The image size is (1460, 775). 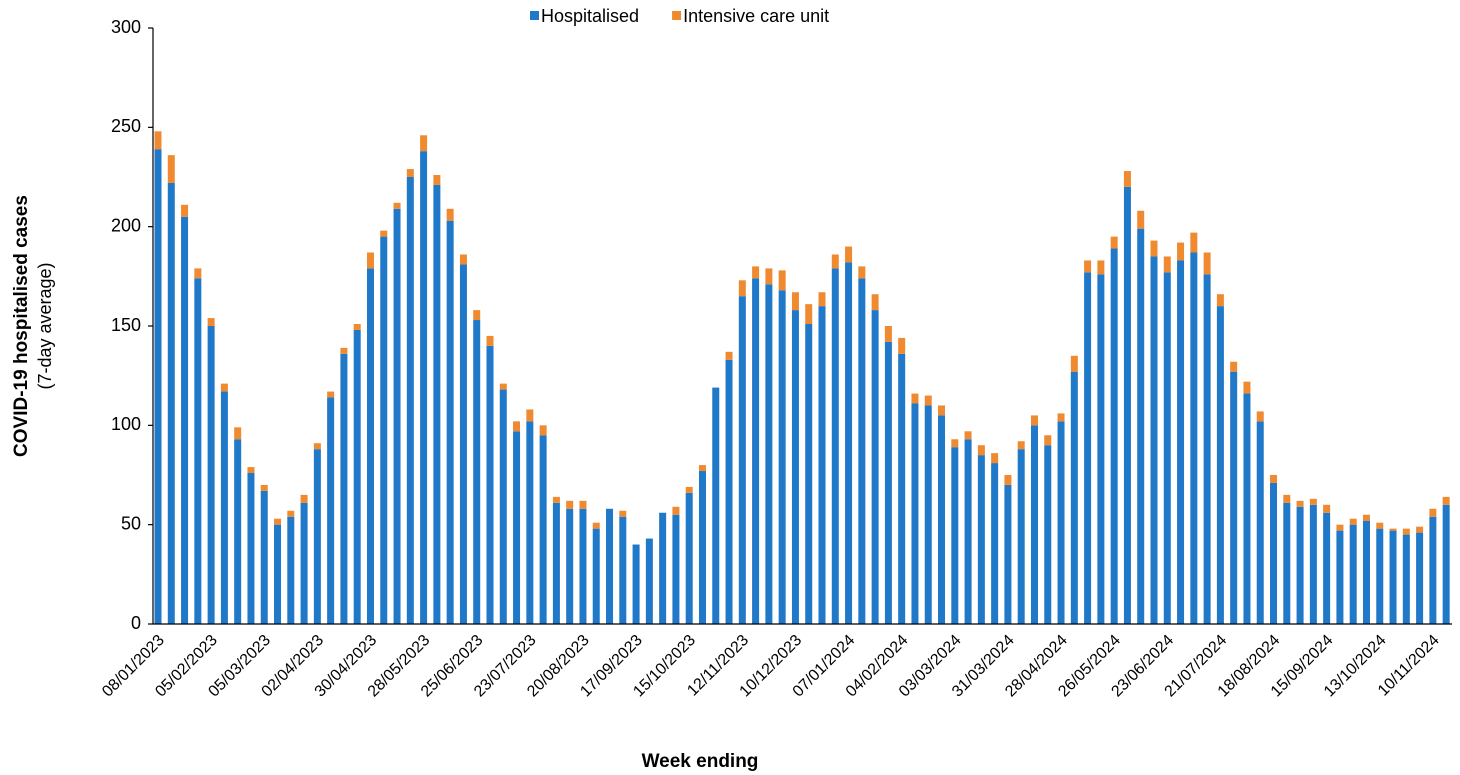 I want to click on y-axis-subtitle: (7-day average), so click(x=45, y=325).